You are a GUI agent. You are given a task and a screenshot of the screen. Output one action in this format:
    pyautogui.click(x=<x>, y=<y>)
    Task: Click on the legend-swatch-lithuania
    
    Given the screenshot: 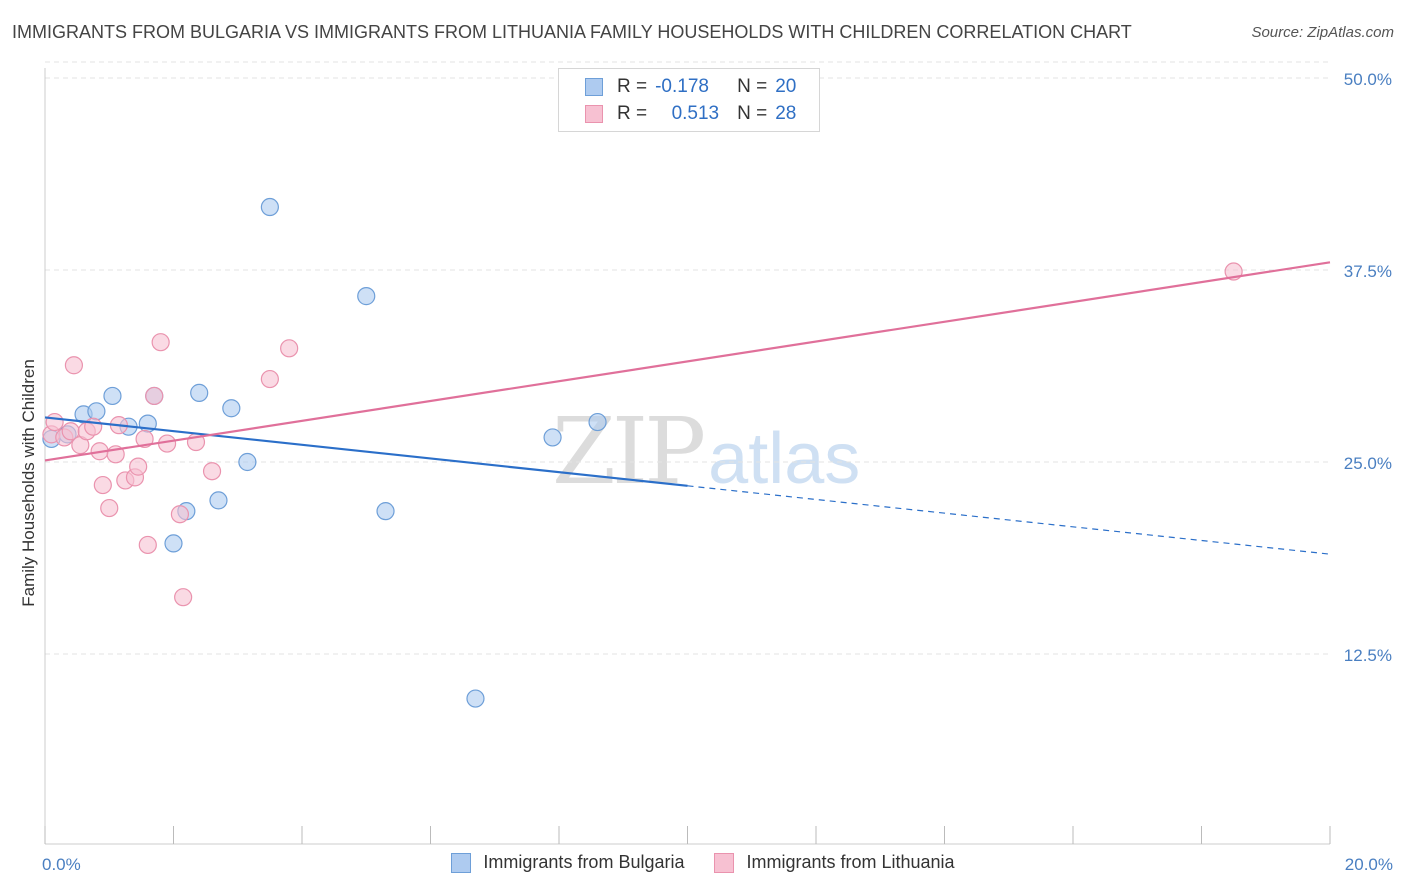 What is the action you would take?
    pyautogui.click(x=594, y=114)
    